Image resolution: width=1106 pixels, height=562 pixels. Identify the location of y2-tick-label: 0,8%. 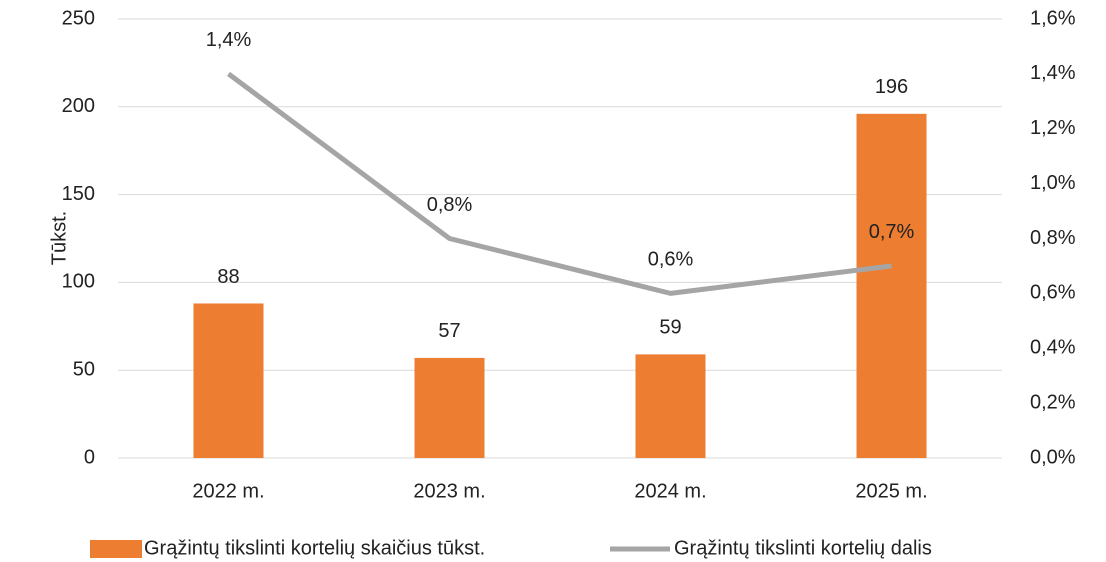
(1053, 238).